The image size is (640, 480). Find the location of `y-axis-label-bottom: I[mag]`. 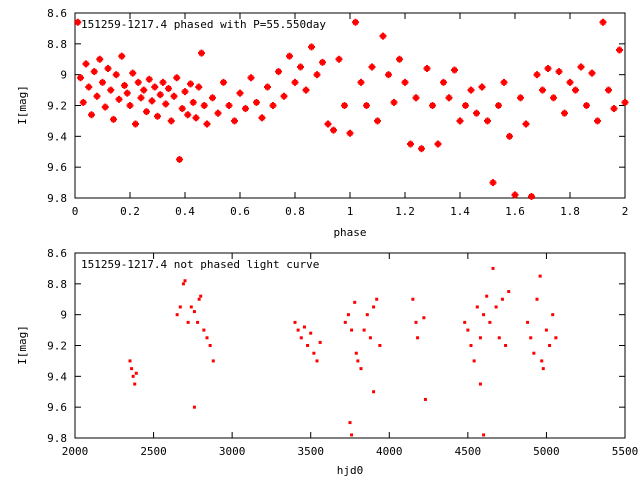

y-axis-label-bottom: I[mag] is located at coordinates (22, 345).